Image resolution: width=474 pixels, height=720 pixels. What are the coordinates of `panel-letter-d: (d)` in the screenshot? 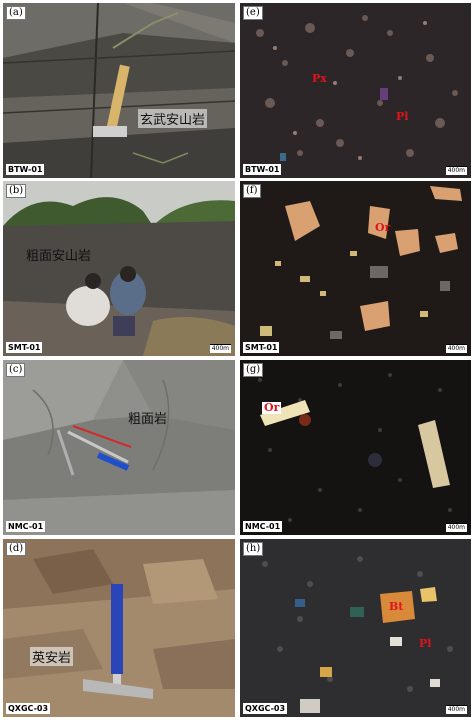 It's located at (16, 549).